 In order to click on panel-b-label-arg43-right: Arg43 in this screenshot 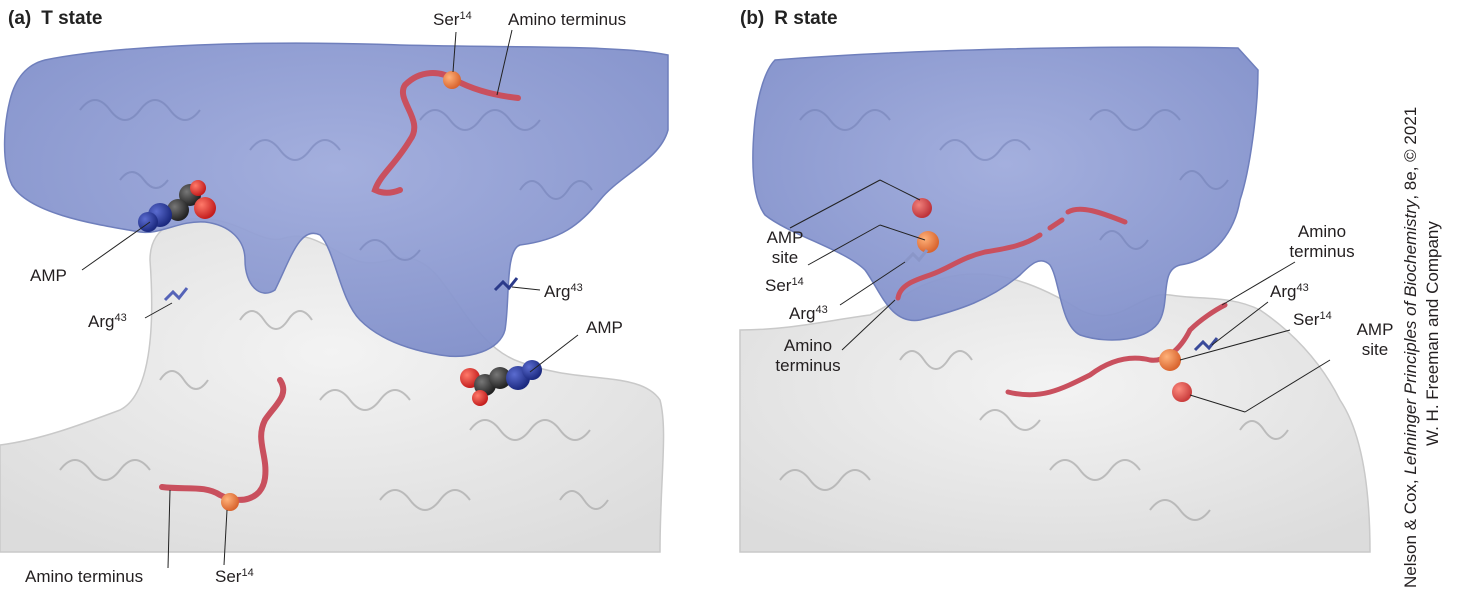, I will do `click(1289, 292)`.